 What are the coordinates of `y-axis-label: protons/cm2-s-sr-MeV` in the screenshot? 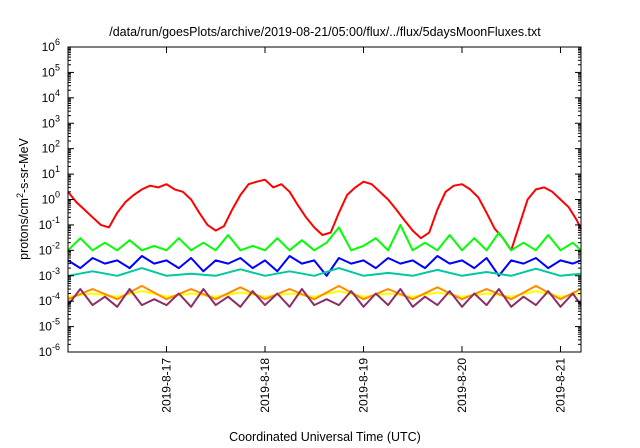 It's located at (23, 198).